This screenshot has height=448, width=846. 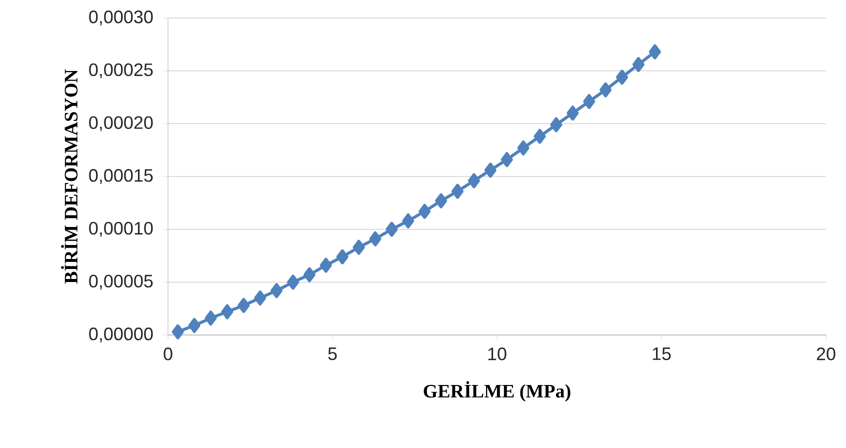 What do you see at coordinates (332, 354) in the screenshot?
I see `x-tick-label: 5` at bounding box center [332, 354].